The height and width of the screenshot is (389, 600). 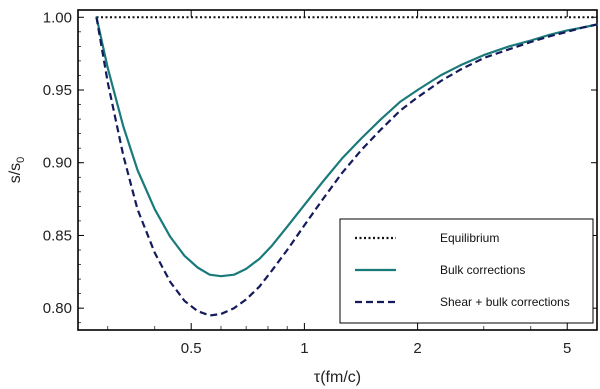 What do you see at coordinates (57, 17) in the screenshot?
I see `y-tick-label: 1.00` at bounding box center [57, 17].